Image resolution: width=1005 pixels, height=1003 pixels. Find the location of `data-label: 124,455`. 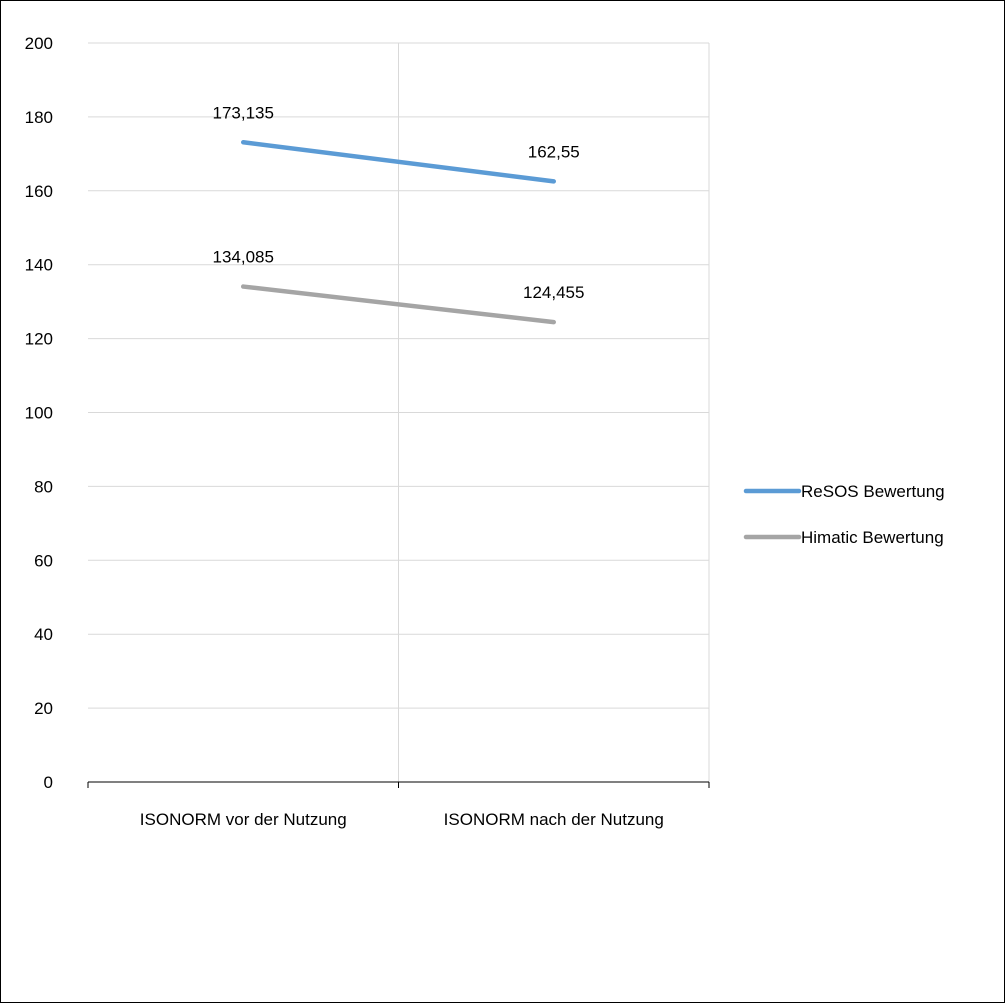

data-label: 124,455 is located at coordinates (553, 292).